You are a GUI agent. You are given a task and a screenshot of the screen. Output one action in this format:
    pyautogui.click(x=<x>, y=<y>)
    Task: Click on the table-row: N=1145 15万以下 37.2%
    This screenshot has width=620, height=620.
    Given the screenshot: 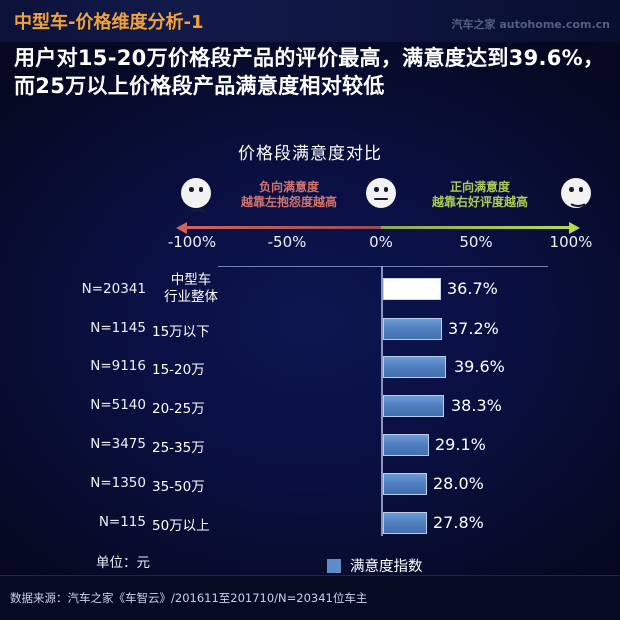 What is the action you would take?
    pyautogui.click(x=310, y=329)
    